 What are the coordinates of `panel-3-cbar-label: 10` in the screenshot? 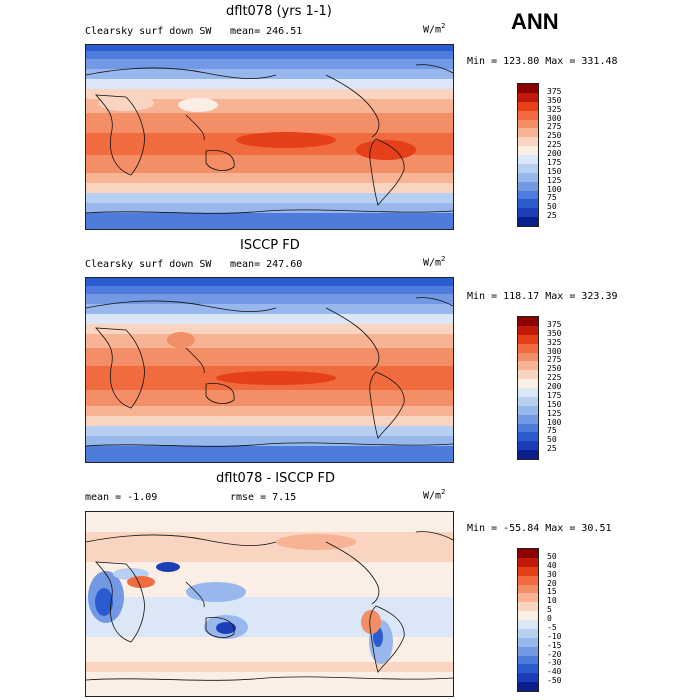 It's located at (552, 601).